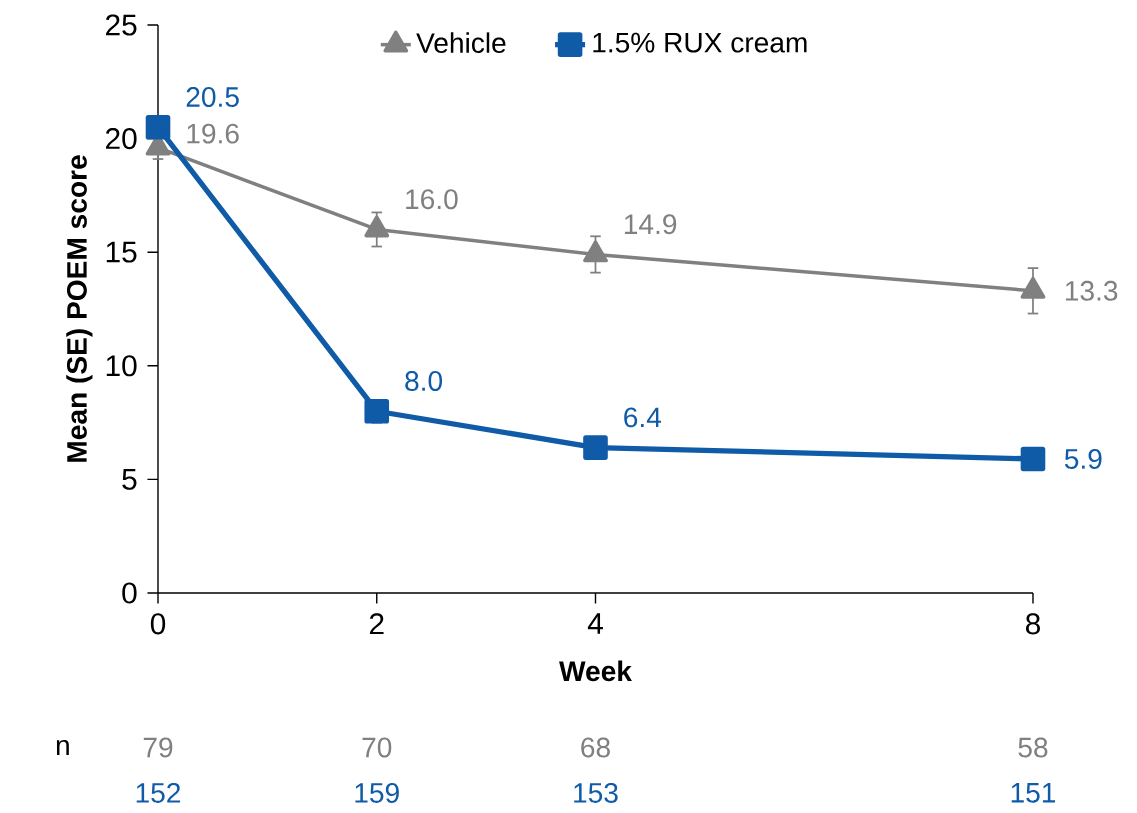 This screenshot has height=813, width=1137. I want to click on text: 151, so click(1033, 793).